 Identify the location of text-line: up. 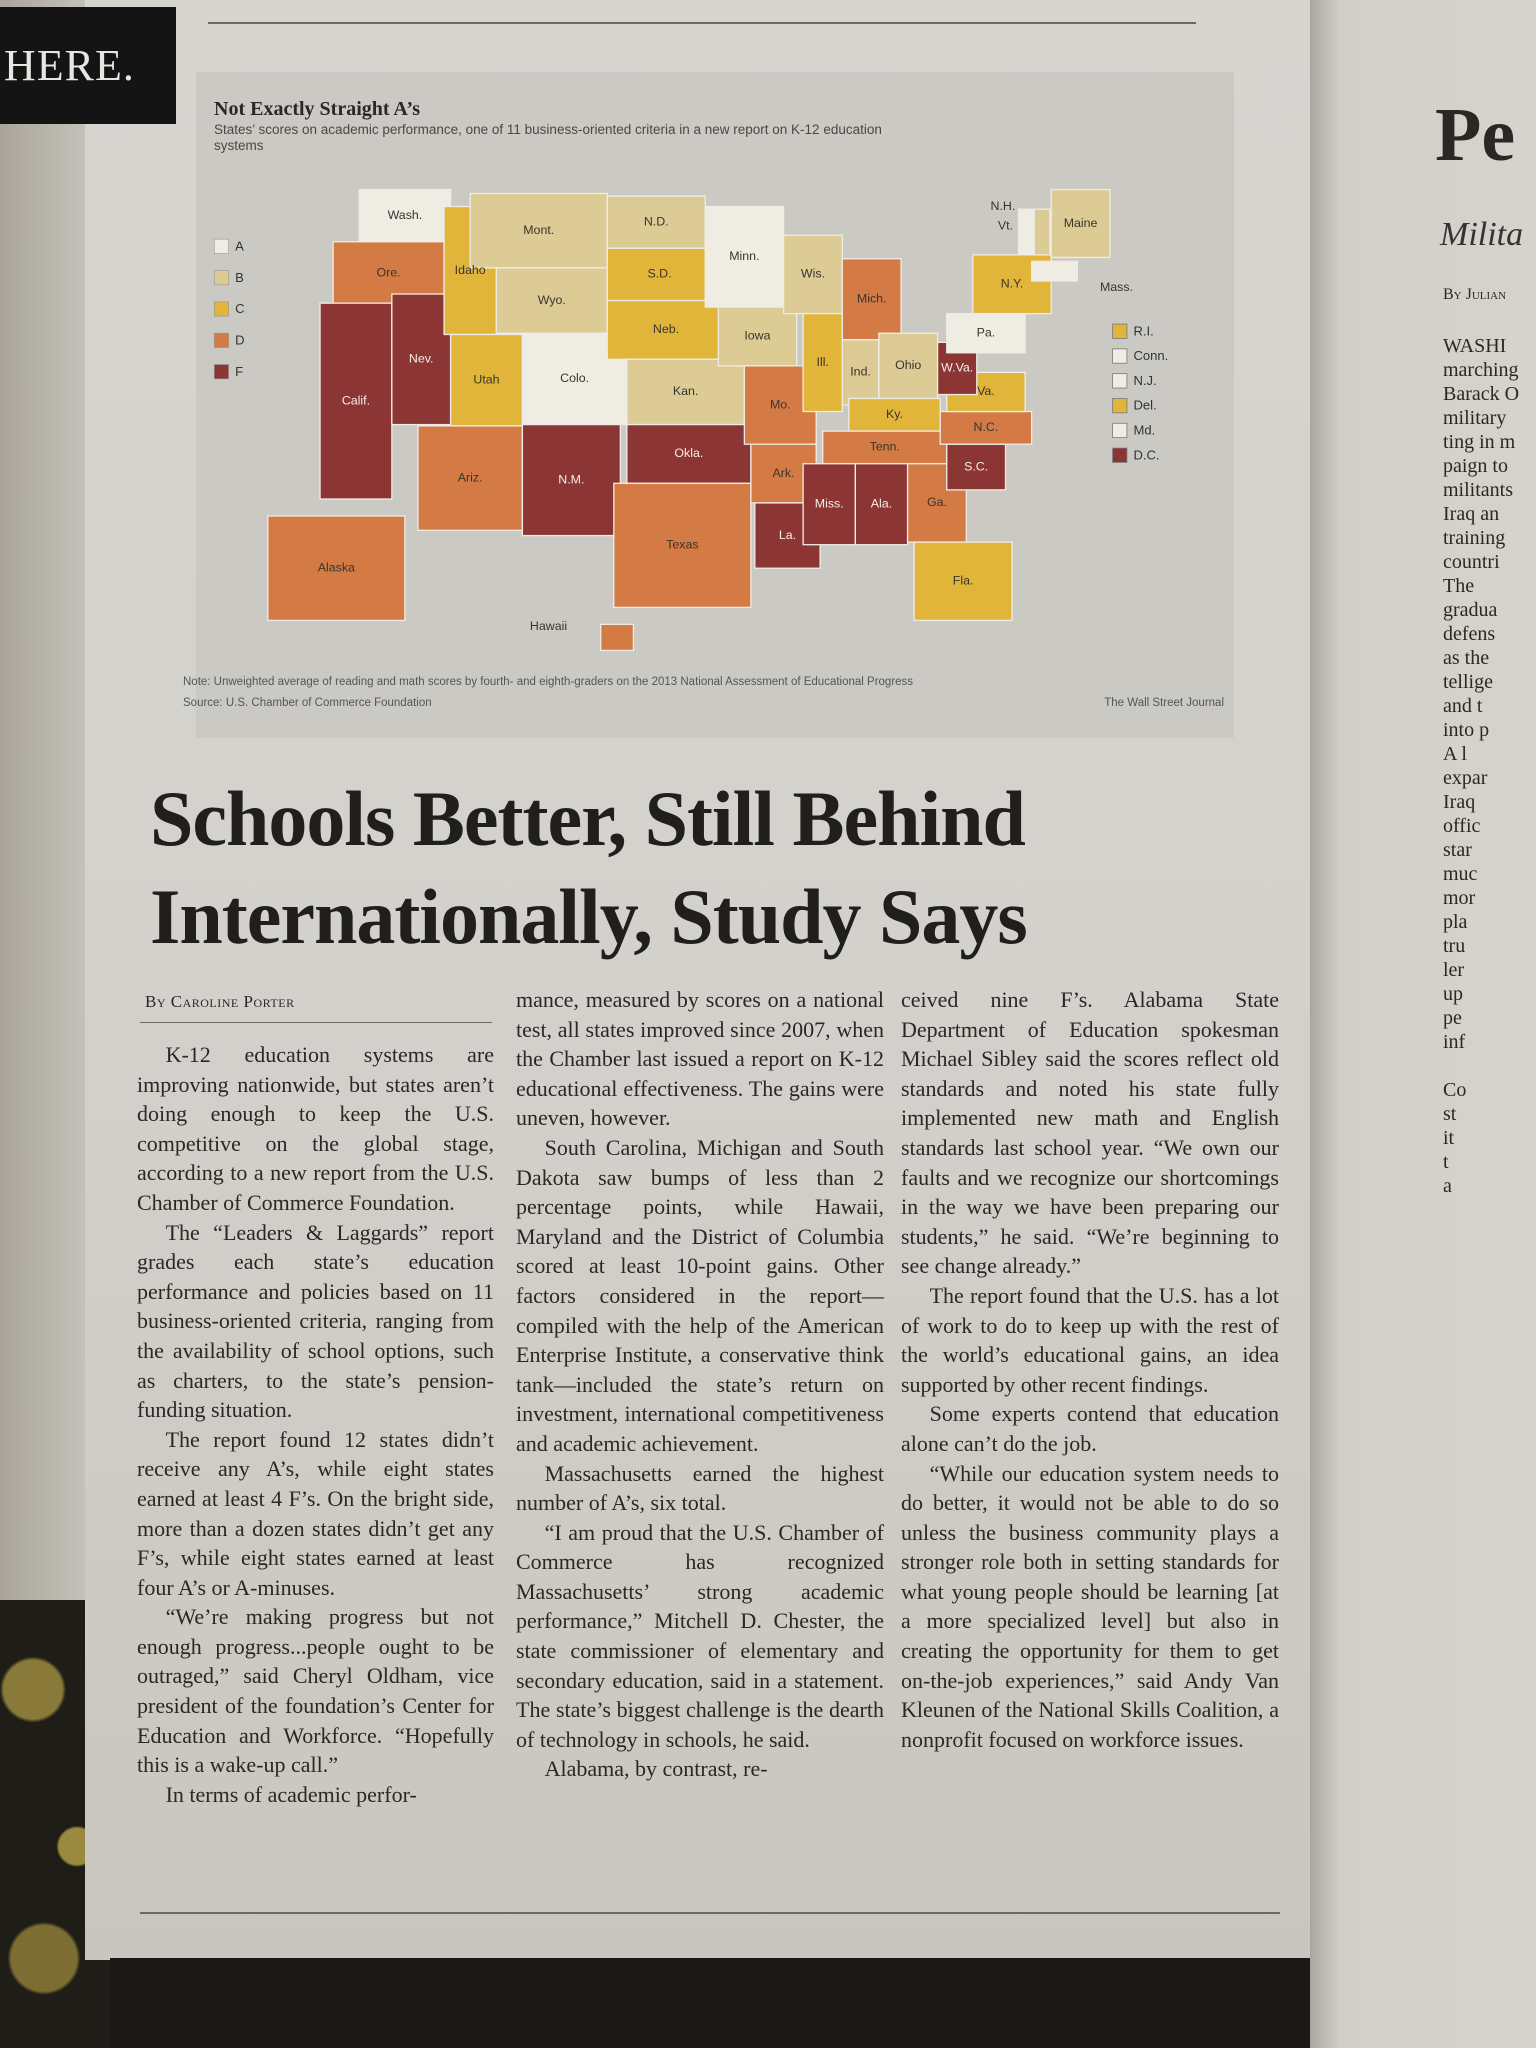
(1453, 994).